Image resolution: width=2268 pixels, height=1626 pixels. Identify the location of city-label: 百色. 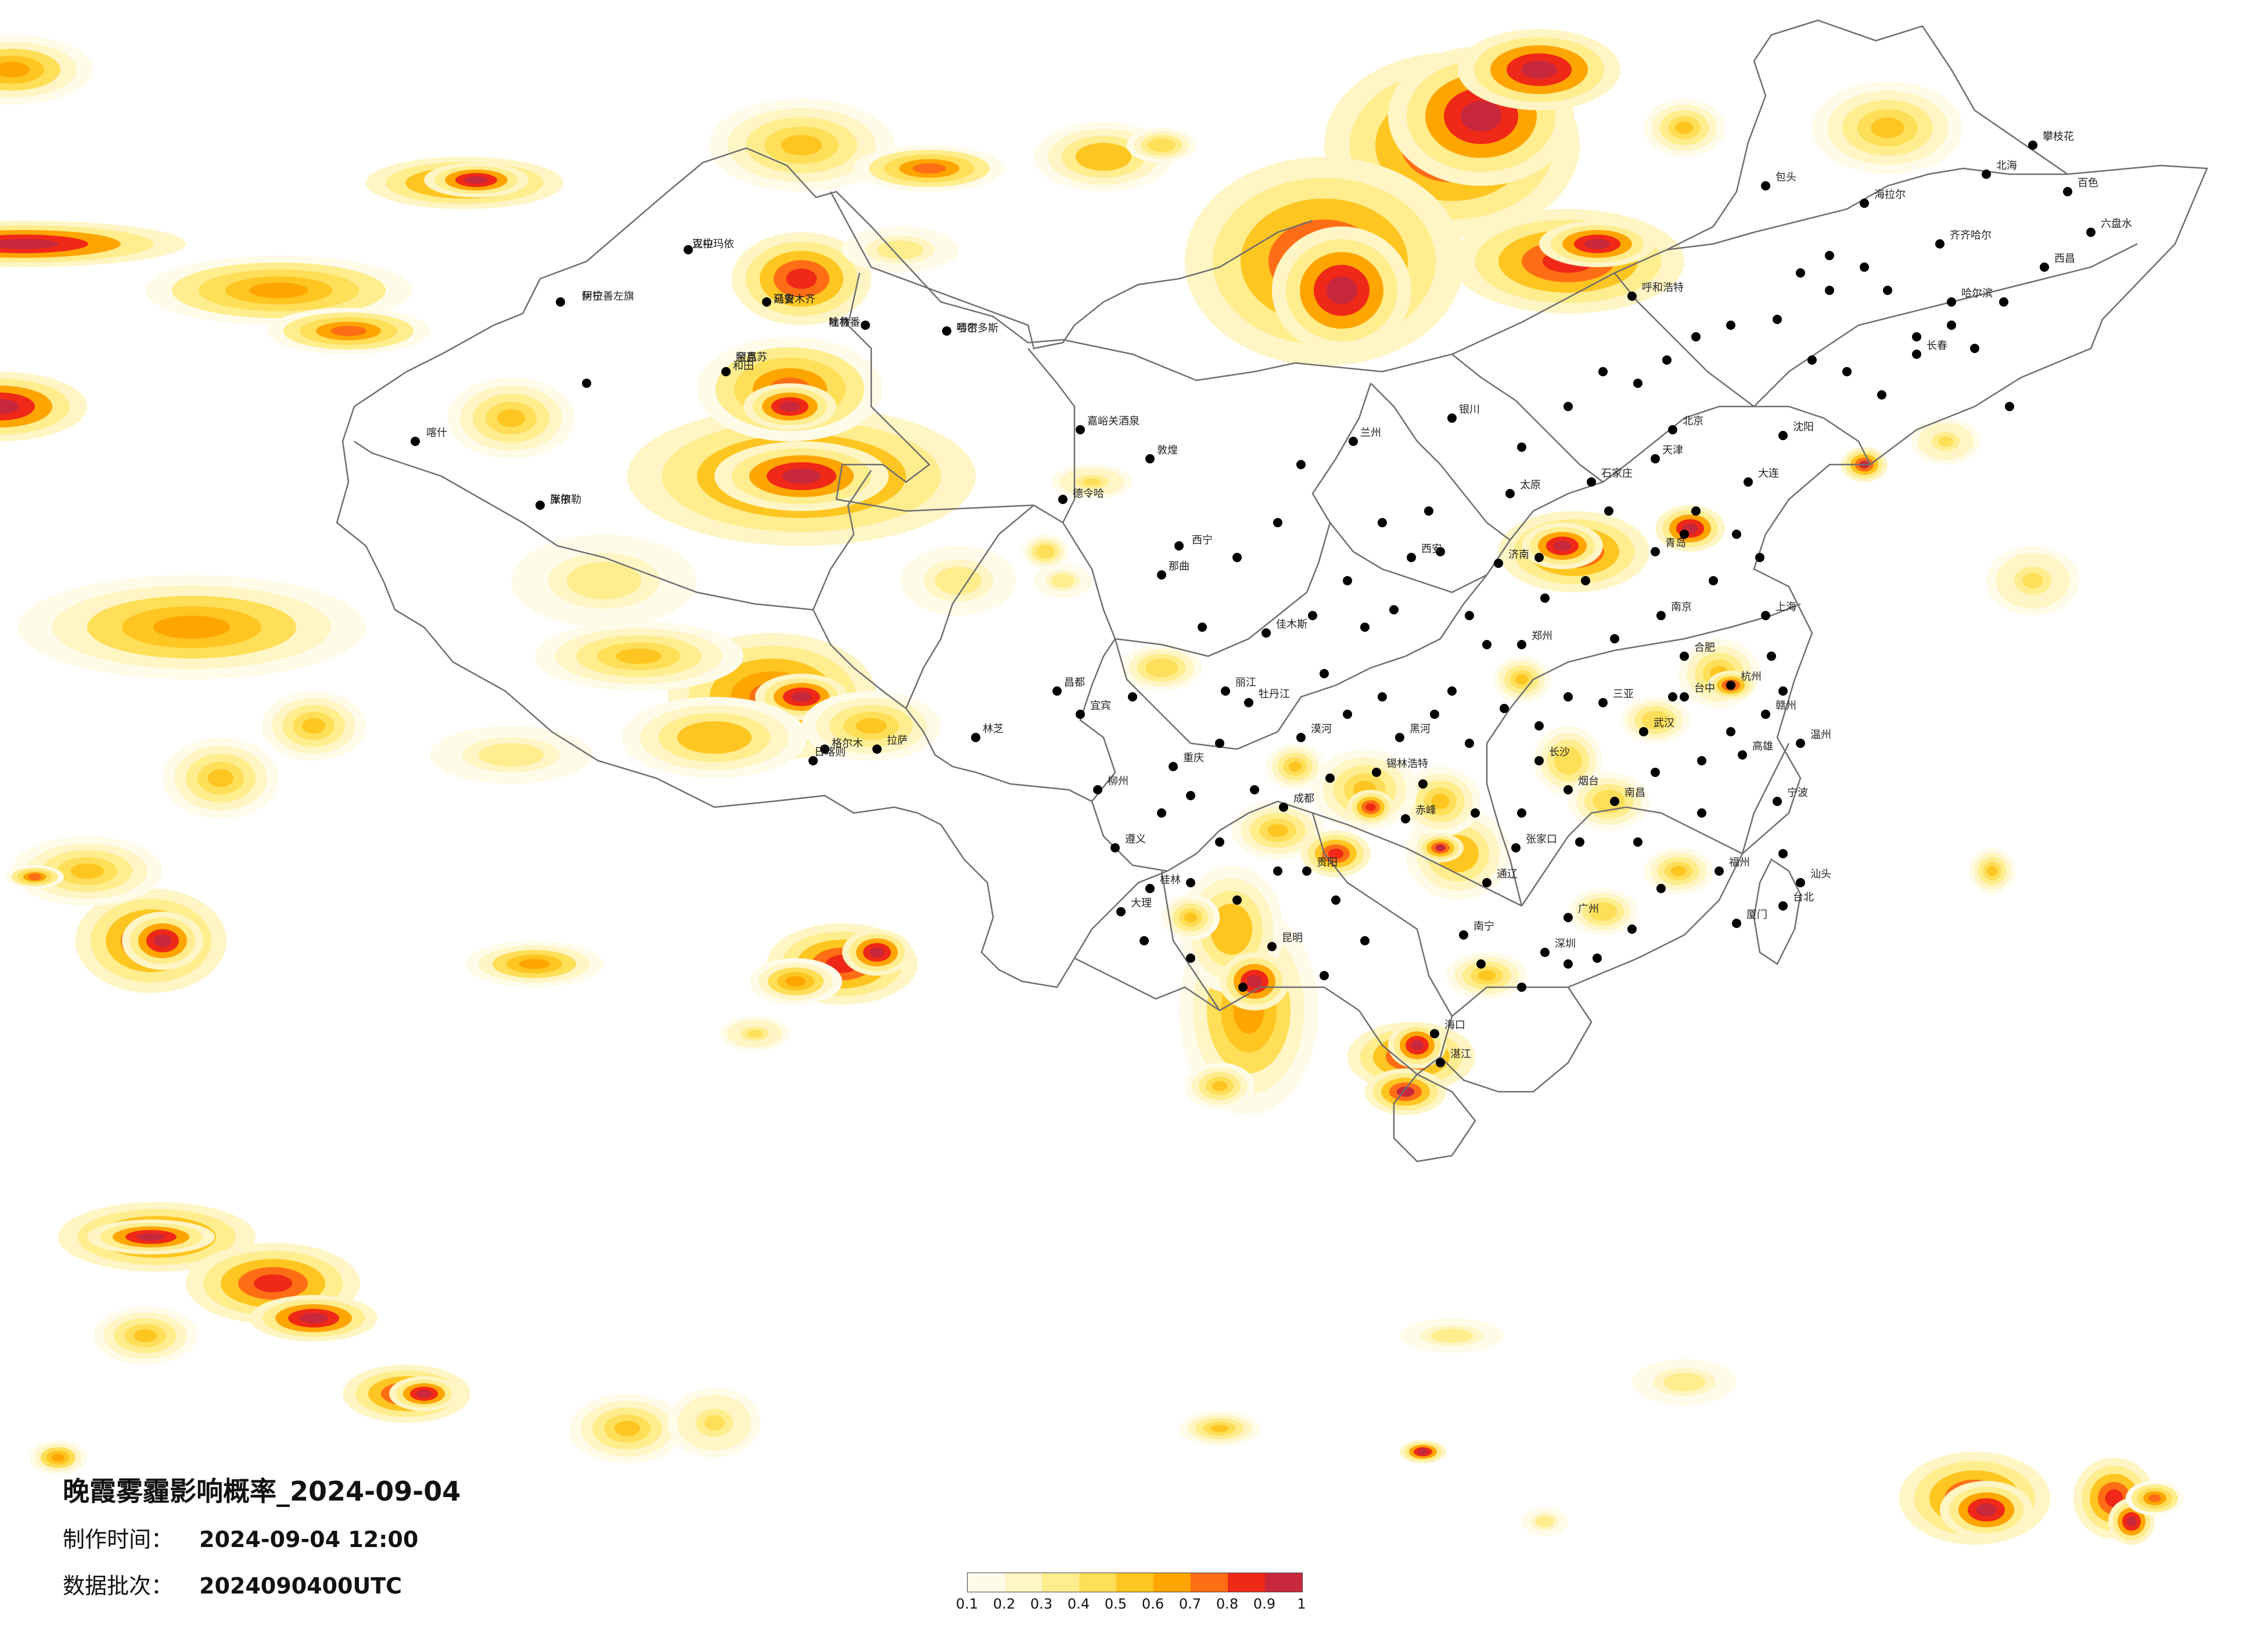
(2087, 183).